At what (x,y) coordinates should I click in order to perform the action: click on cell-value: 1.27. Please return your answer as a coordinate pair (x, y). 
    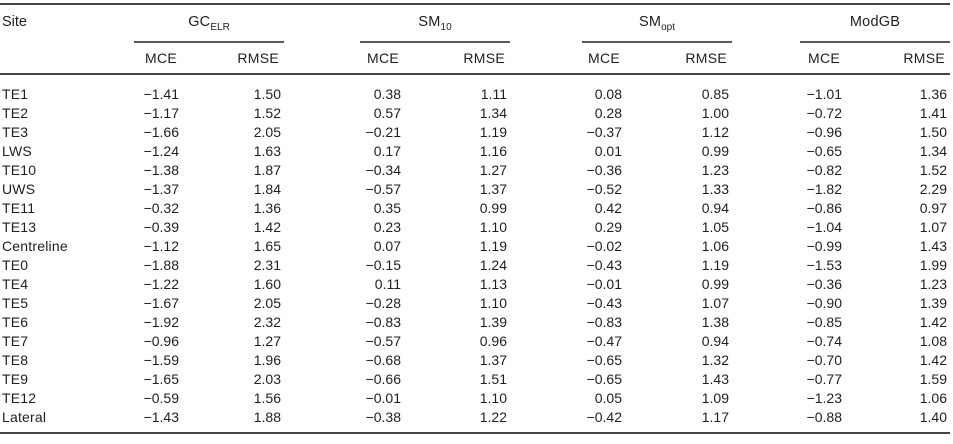
    Looking at the image, I should click on (493, 170).